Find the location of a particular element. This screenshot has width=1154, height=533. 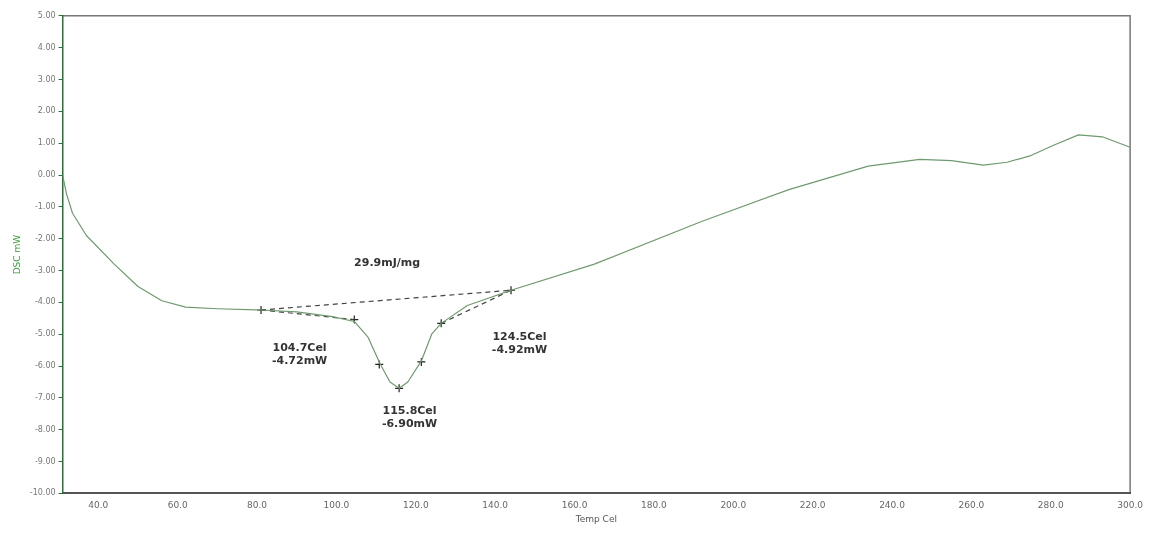

x-tick-label: 180.0 is located at coordinates (654, 505).